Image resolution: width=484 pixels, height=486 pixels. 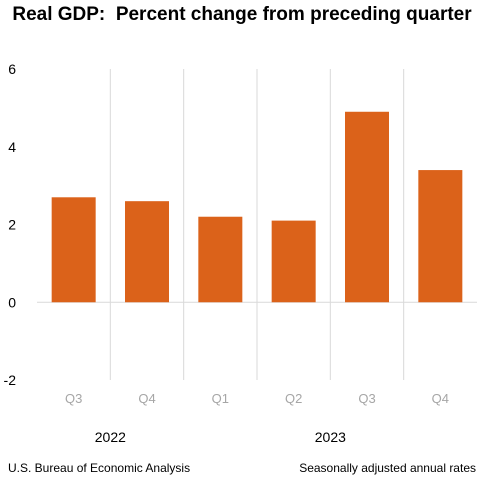 What do you see at coordinates (387, 468) in the screenshot?
I see `seasonal-adjustment-note: Seasonally adjusted annual rates` at bounding box center [387, 468].